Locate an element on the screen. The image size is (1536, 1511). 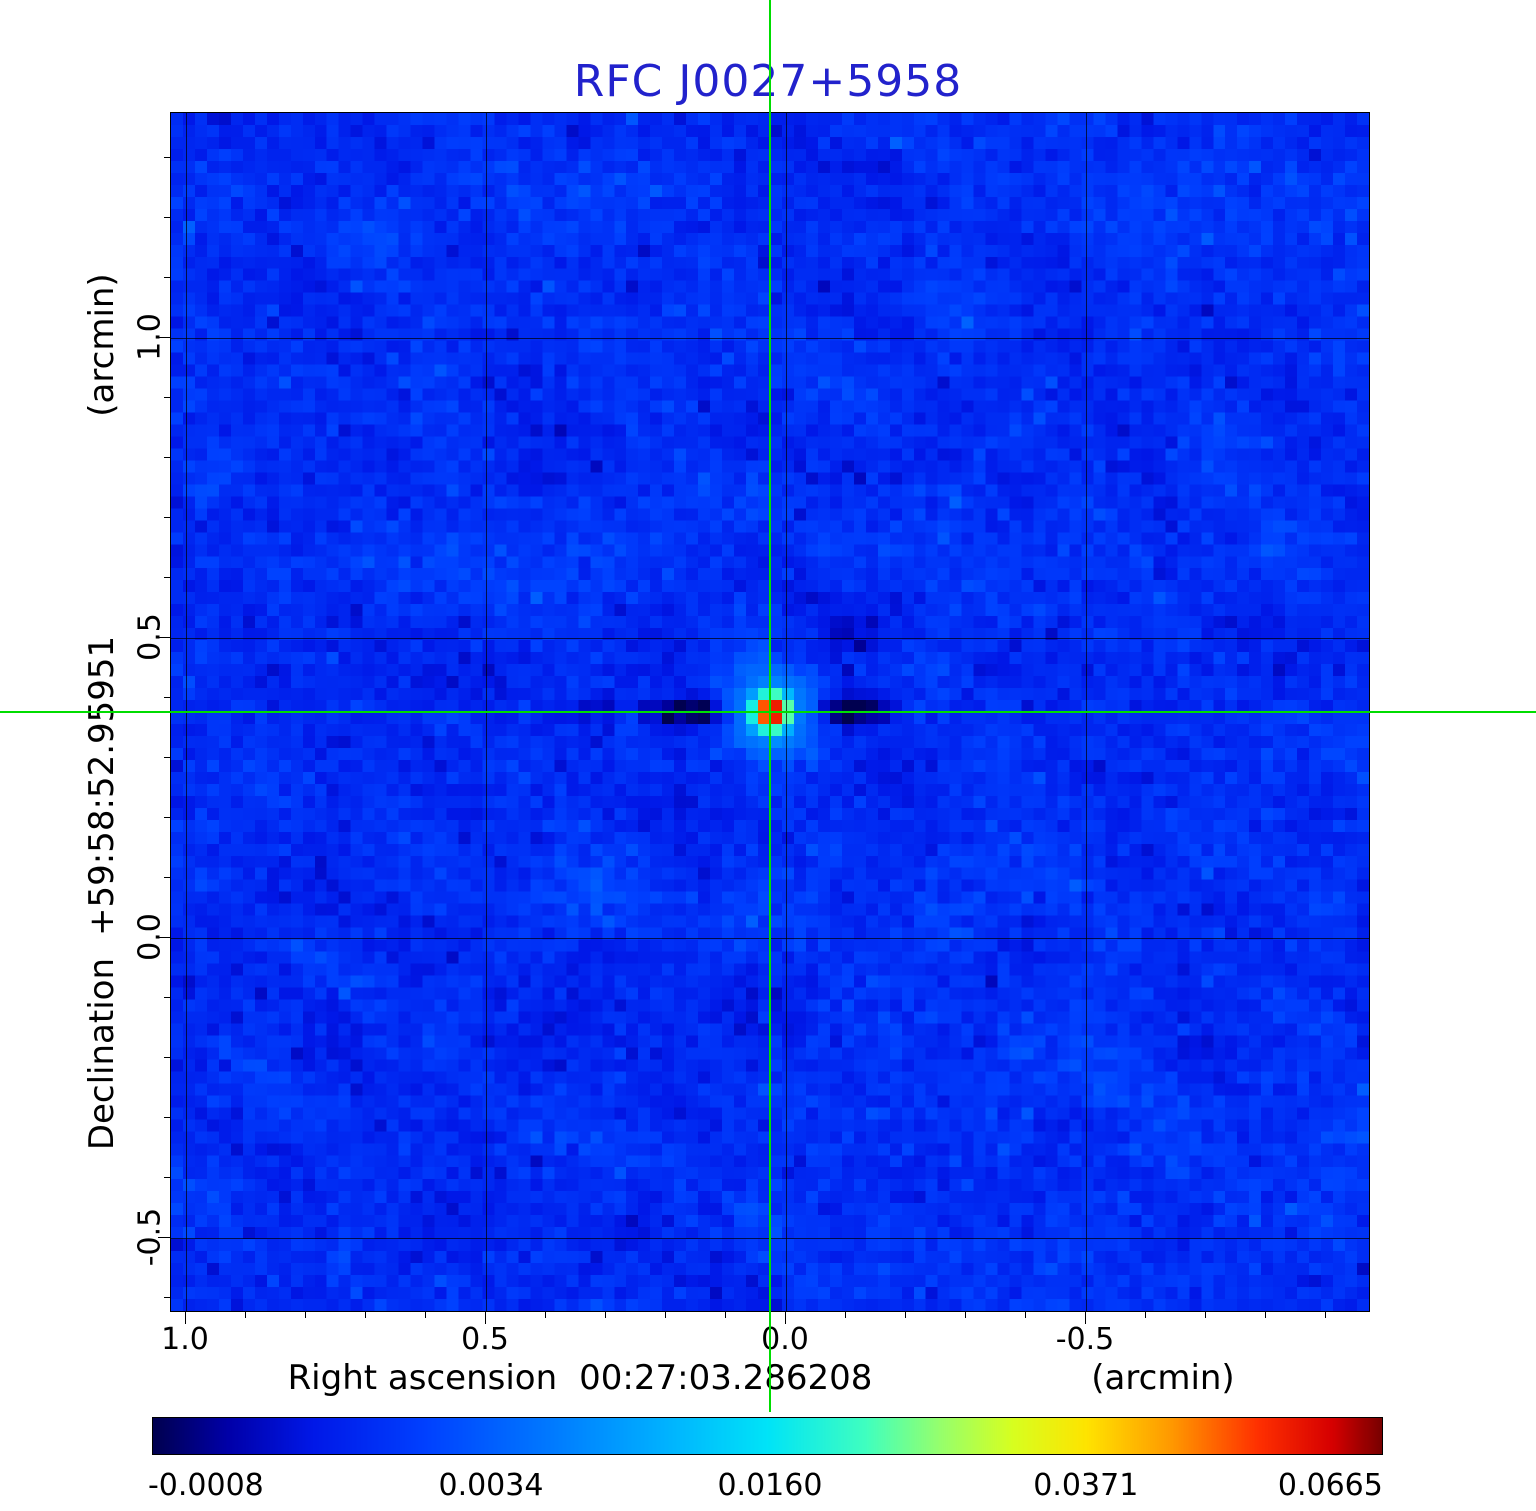
y-tick-label-0.5: 0.5 is located at coordinates (150, 637).